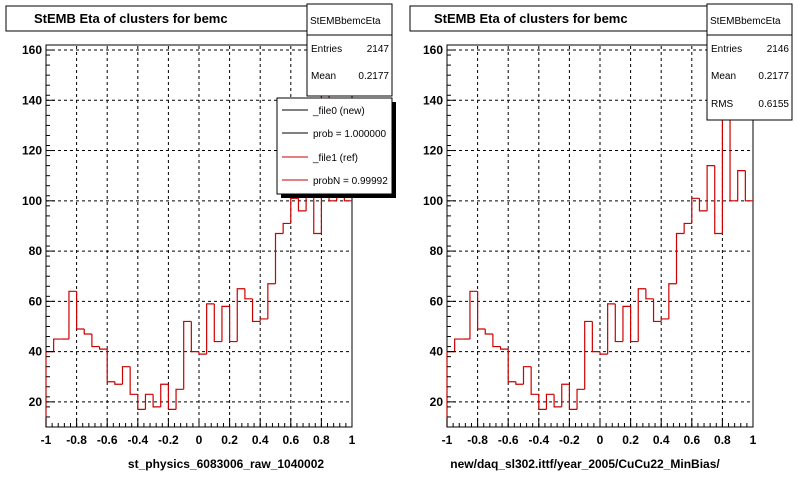 The width and height of the screenshot is (800, 485). Describe the element at coordinates (778, 49) in the screenshot. I see `stats-entries-value: 2146` at that location.